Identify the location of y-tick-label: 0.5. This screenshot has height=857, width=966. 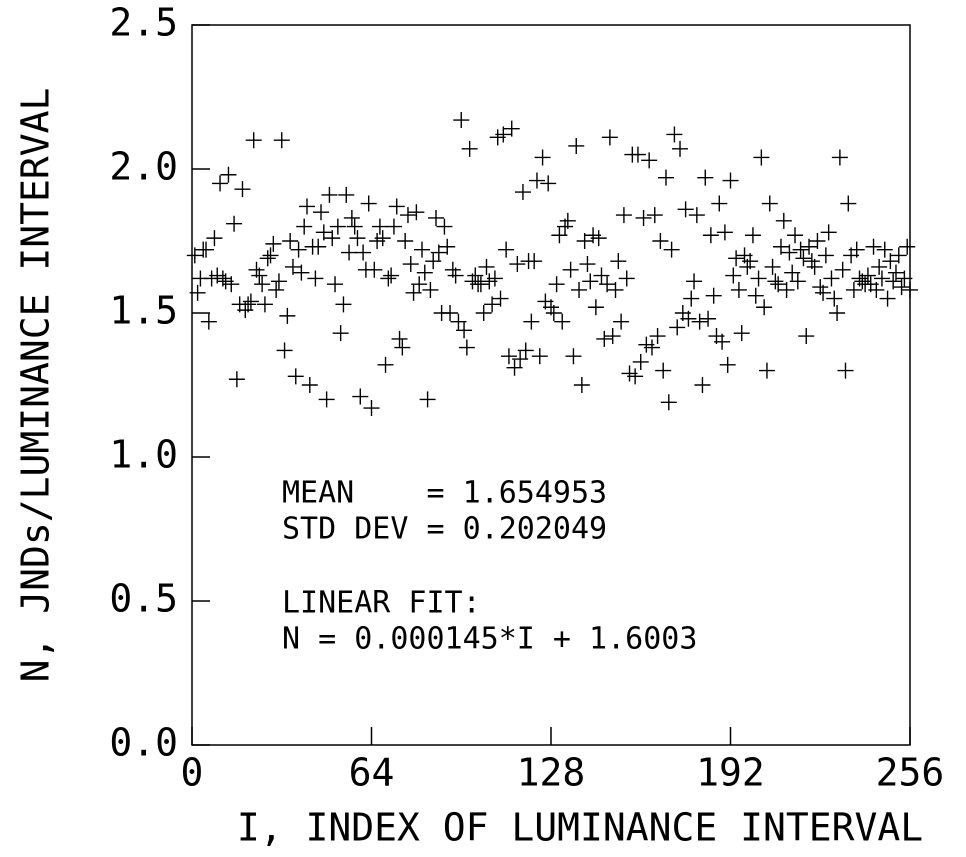
(143, 599).